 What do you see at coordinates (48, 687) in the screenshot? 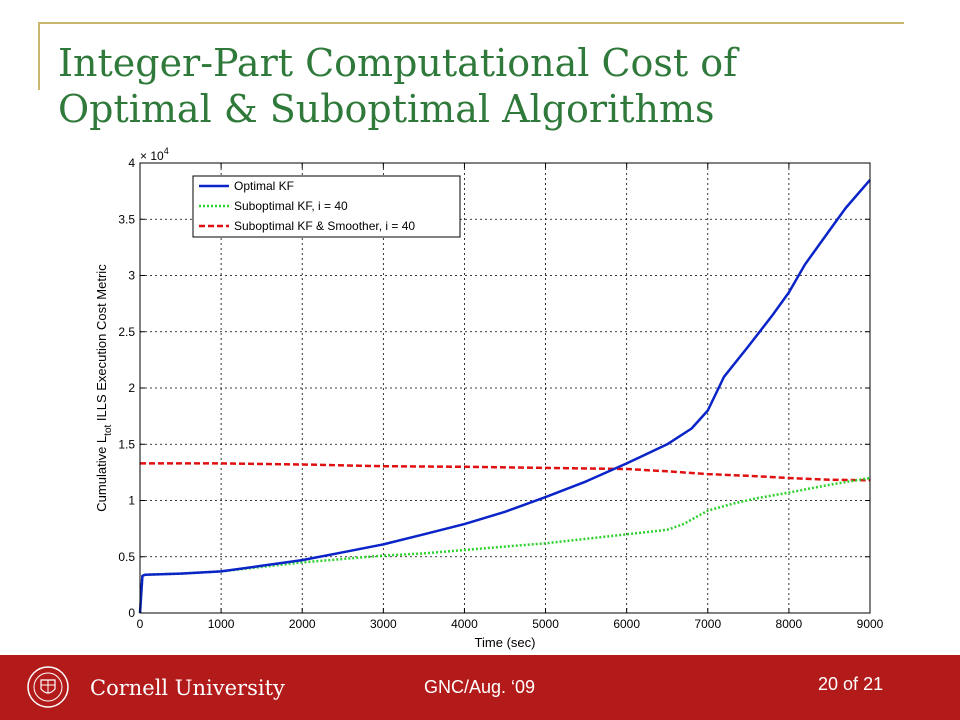
I see `cornell-seal-icon` at bounding box center [48, 687].